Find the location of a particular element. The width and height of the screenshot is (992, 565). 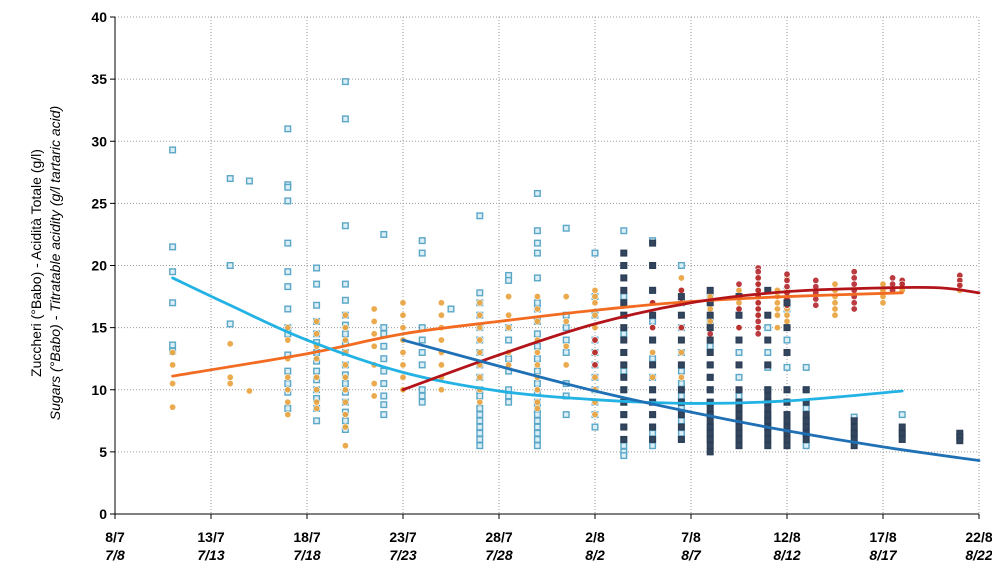

x-tick-label-italian: 7/8 is located at coordinates (691, 537).